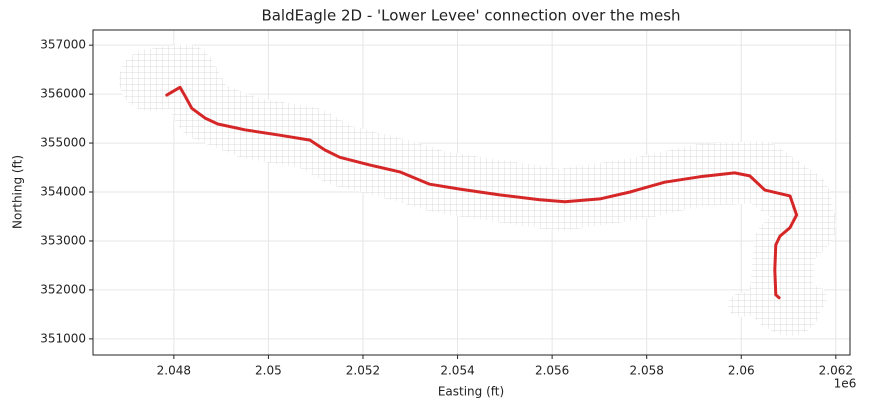 Image resolution: width=888 pixels, height=408 pixels. Describe the element at coordinates (63, 143) in the screenshot. I see `y-tick-label: 355000` at that location.